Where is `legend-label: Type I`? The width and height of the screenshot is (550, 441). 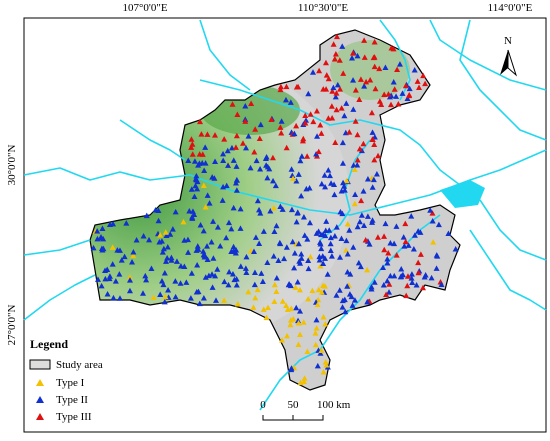 legend-label: Type I is located at coordinates (70, 383).